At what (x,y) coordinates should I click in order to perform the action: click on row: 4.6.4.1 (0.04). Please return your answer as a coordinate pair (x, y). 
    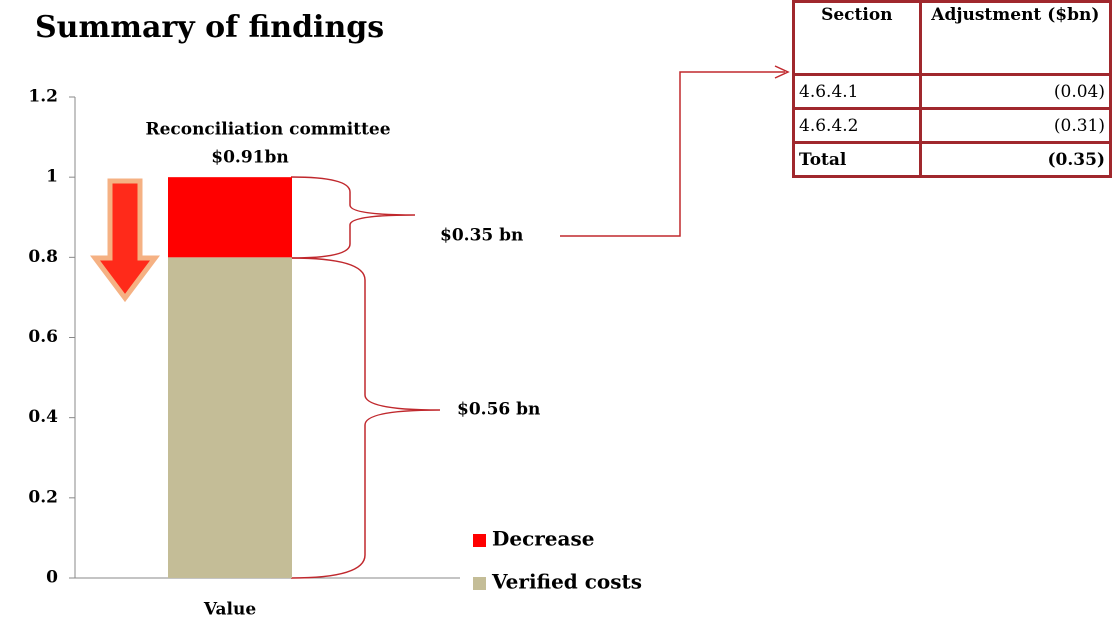
    Looking at the image, I should click on (952, 91).